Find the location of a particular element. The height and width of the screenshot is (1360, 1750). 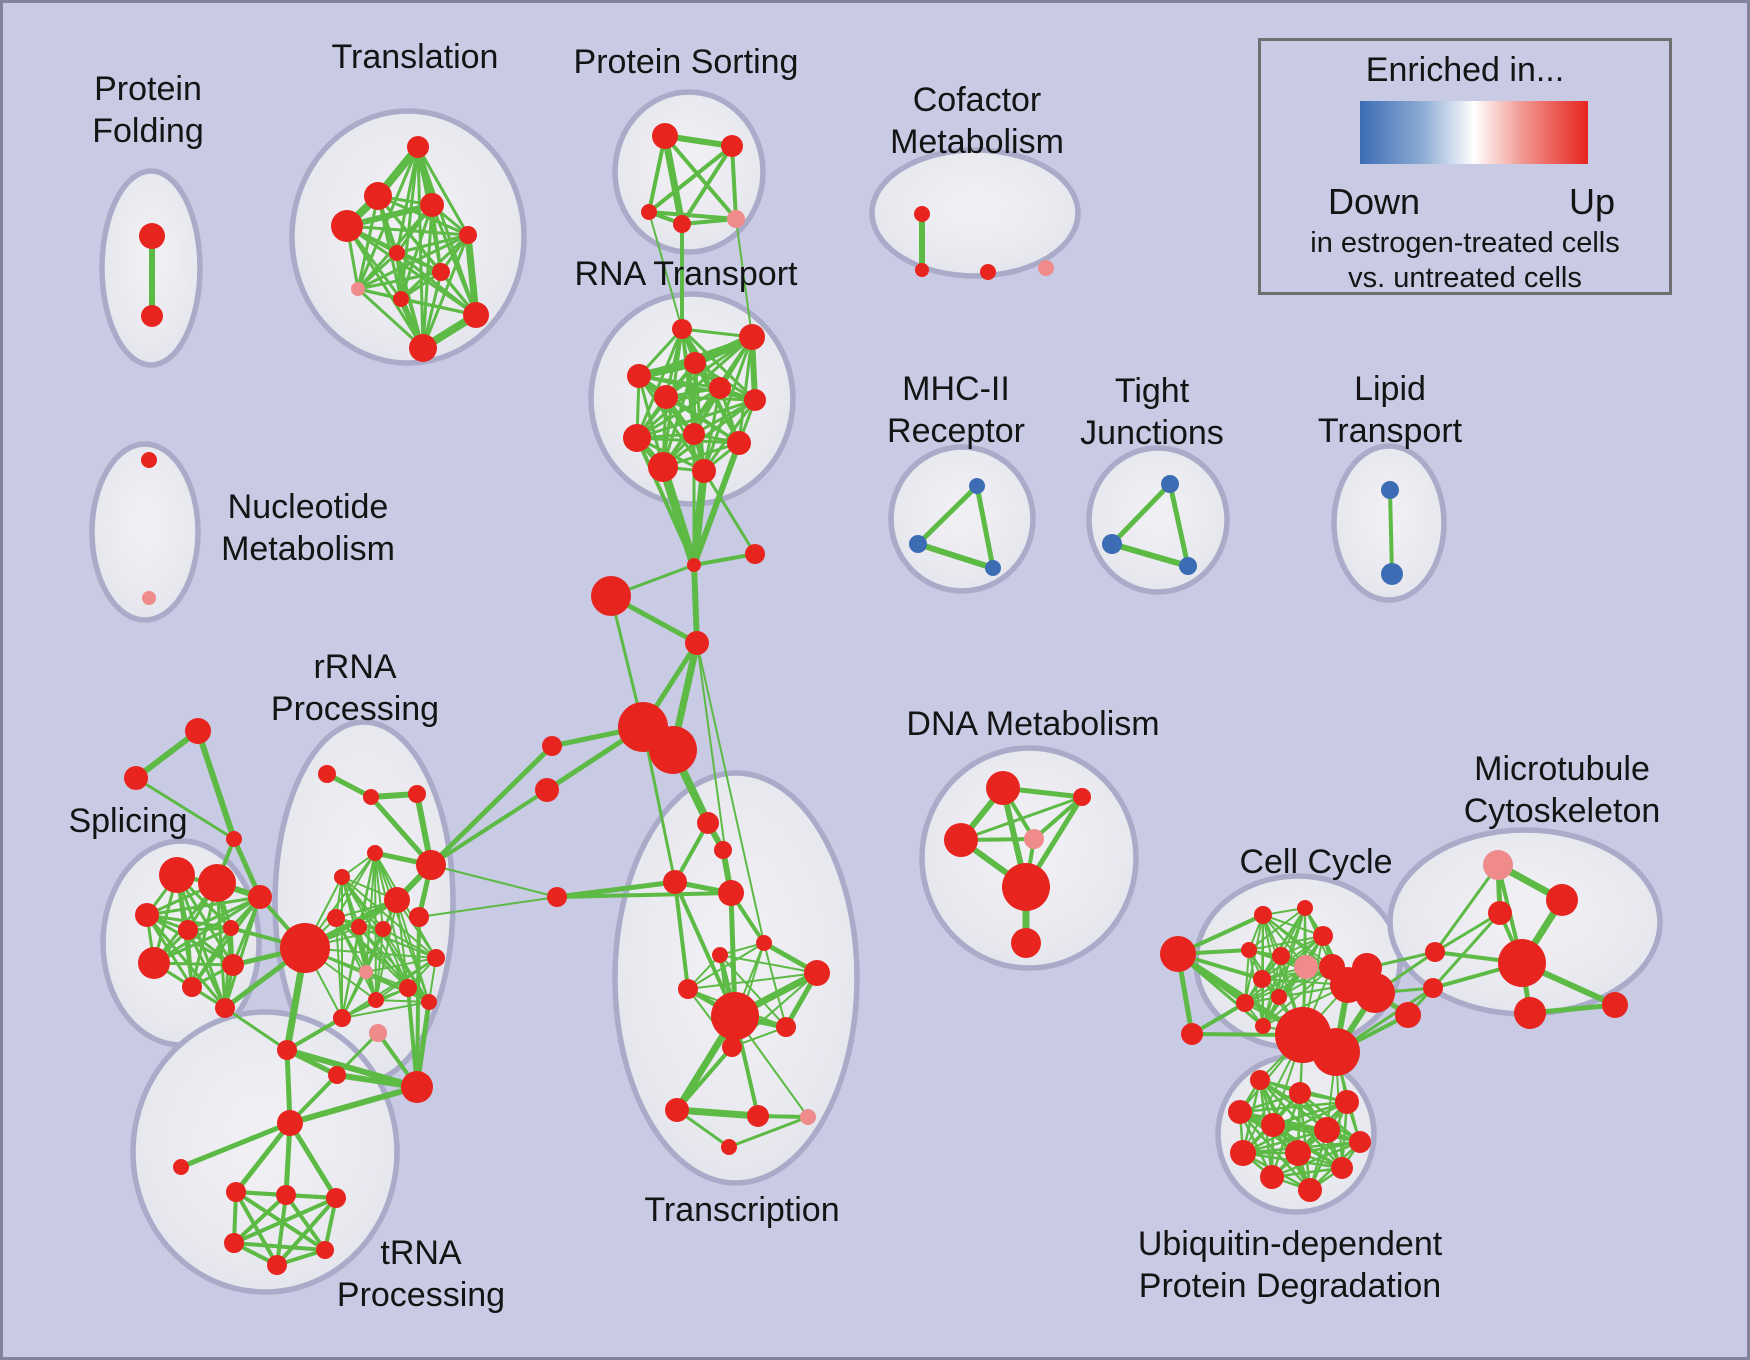

cluster-label-rrna-processing: Processing is located at coordinates (355, 709).